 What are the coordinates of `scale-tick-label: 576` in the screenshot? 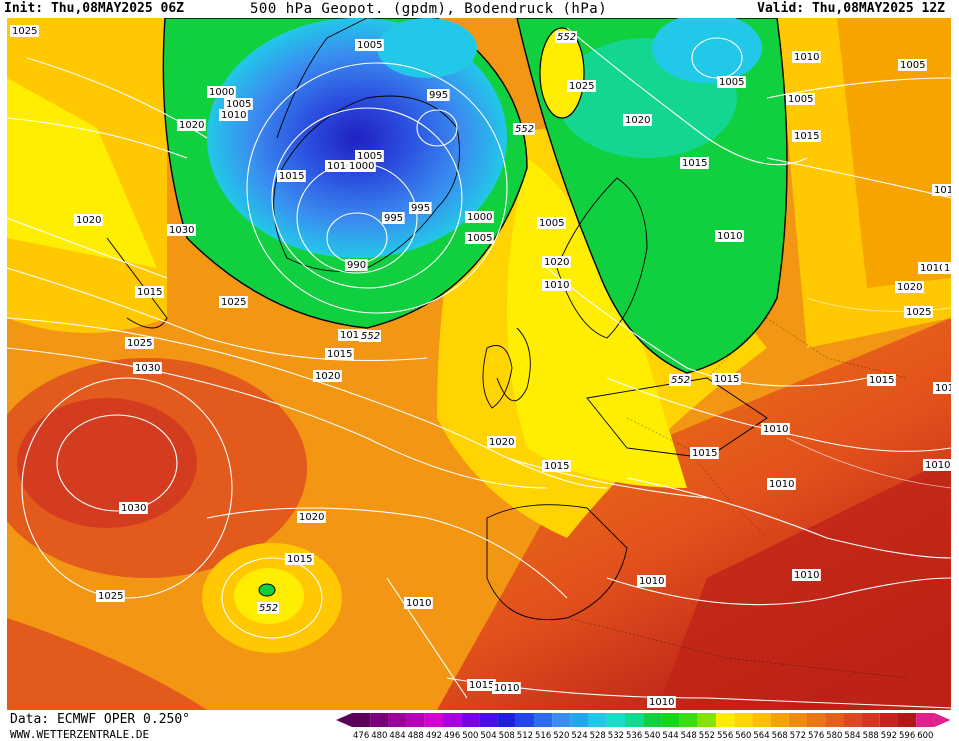 It's located at (816, 736).